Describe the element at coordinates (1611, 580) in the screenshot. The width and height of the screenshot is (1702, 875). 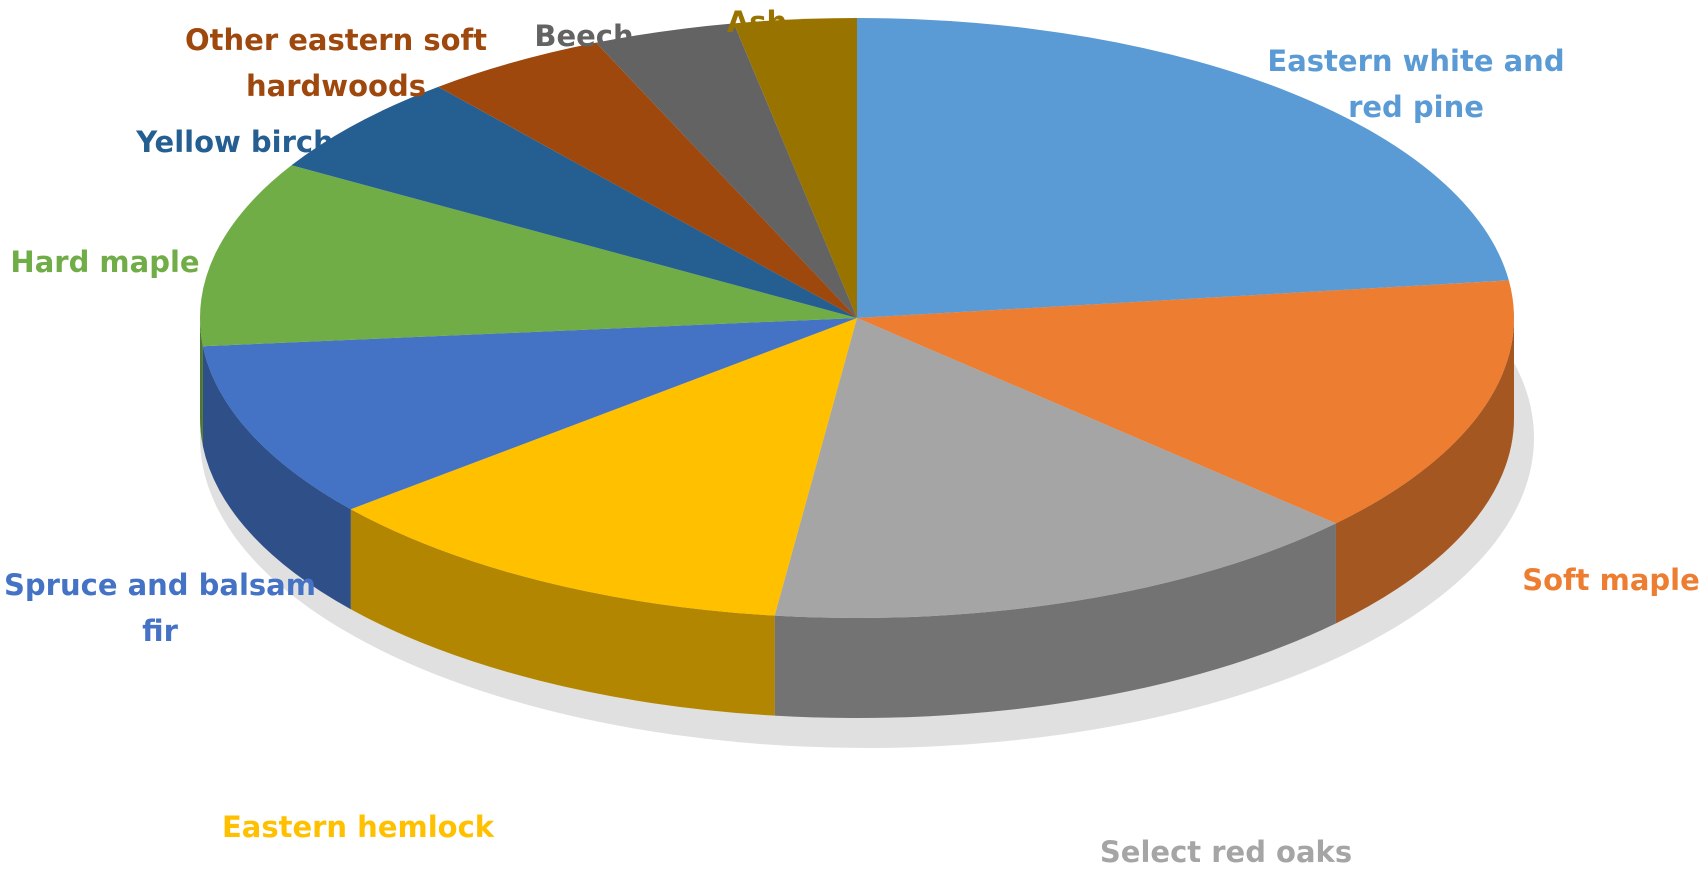
I see `slice-label: Soft maple` at that location.